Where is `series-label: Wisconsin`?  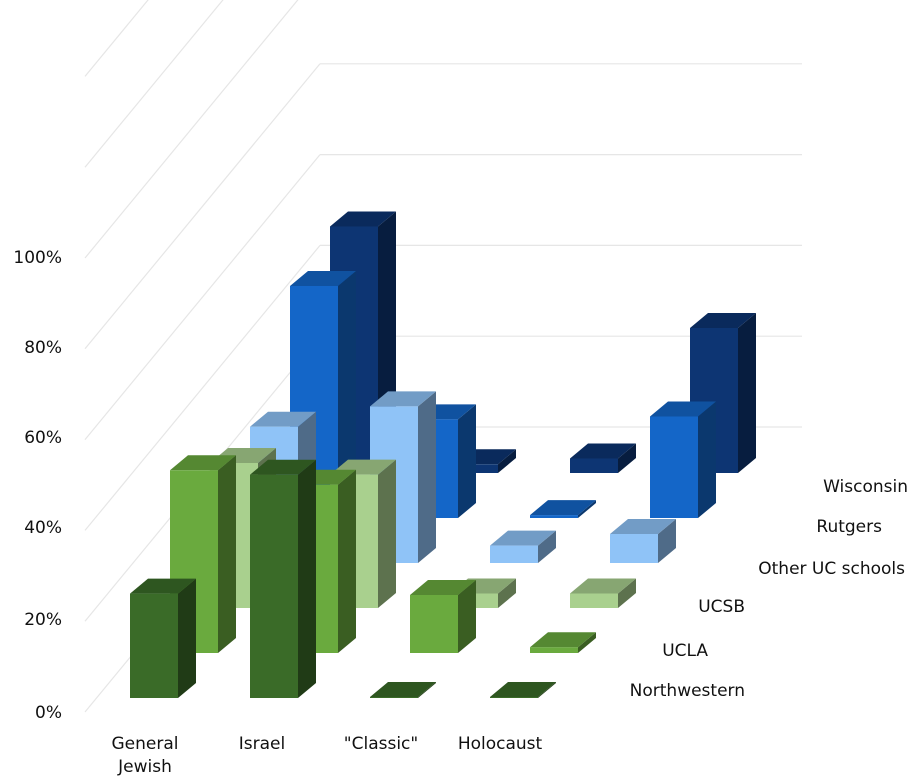
series-label: Wisconsin is located at coordinates (865, 487).